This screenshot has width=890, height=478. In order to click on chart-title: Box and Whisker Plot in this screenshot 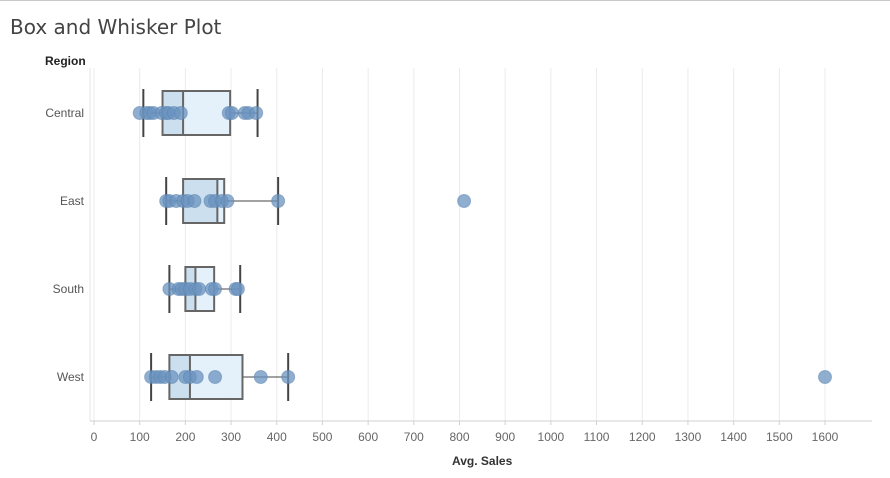, I will do `click(116, 27)`.